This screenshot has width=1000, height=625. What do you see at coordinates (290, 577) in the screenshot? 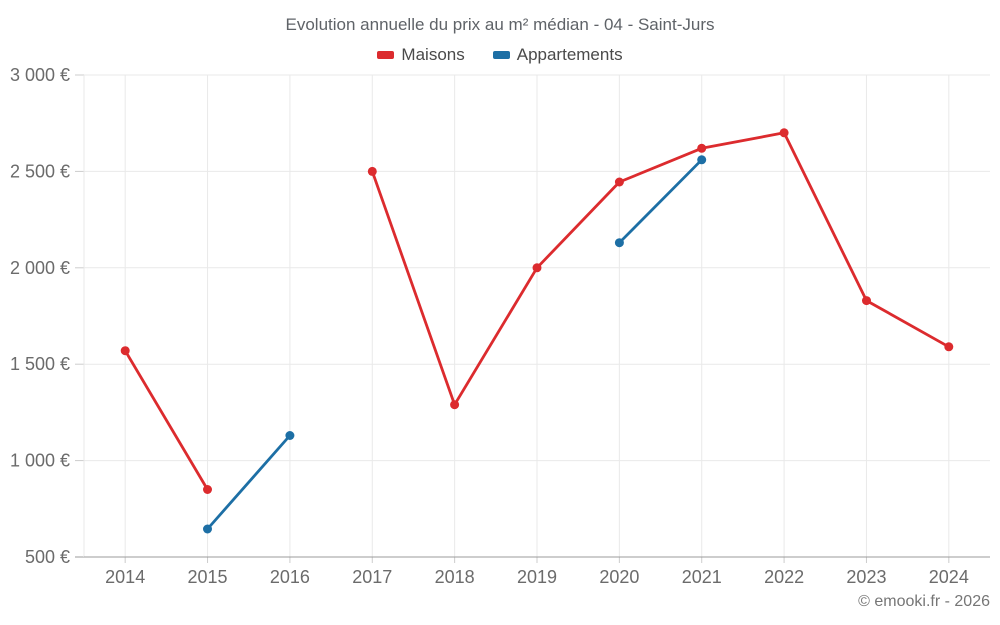
I see `x-axis-label: 2016` at bounding box center [290, 577].